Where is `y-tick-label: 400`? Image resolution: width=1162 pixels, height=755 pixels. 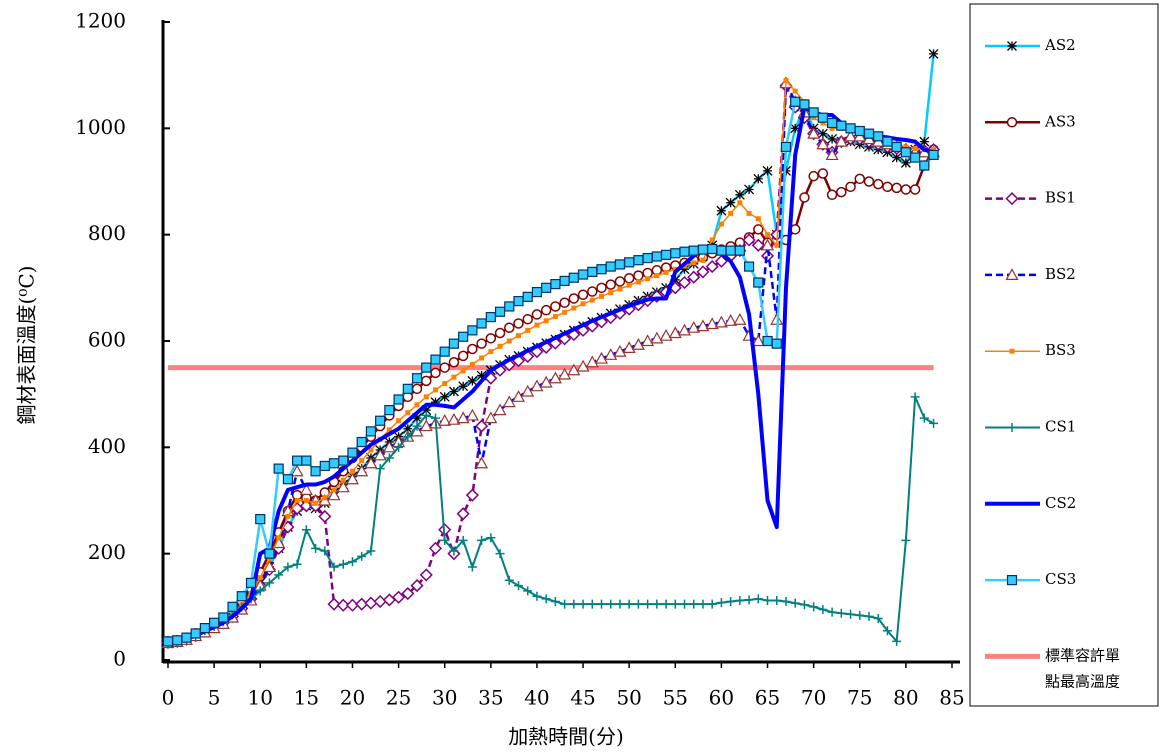 y-tick-label: 400 is located at coordinates (107, 446).